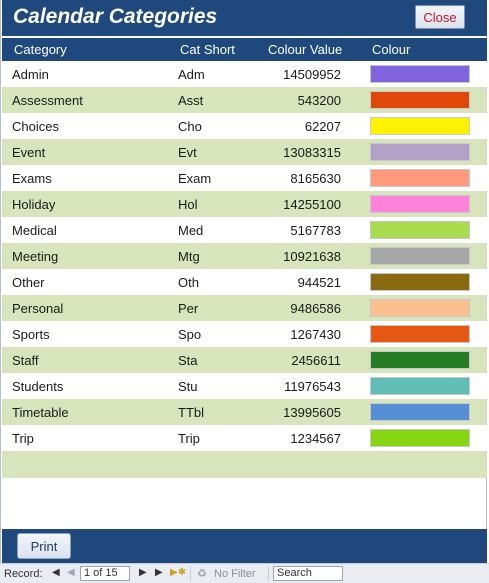  I want to click on table-row: Personal Per 9486586, so click(244, 308).